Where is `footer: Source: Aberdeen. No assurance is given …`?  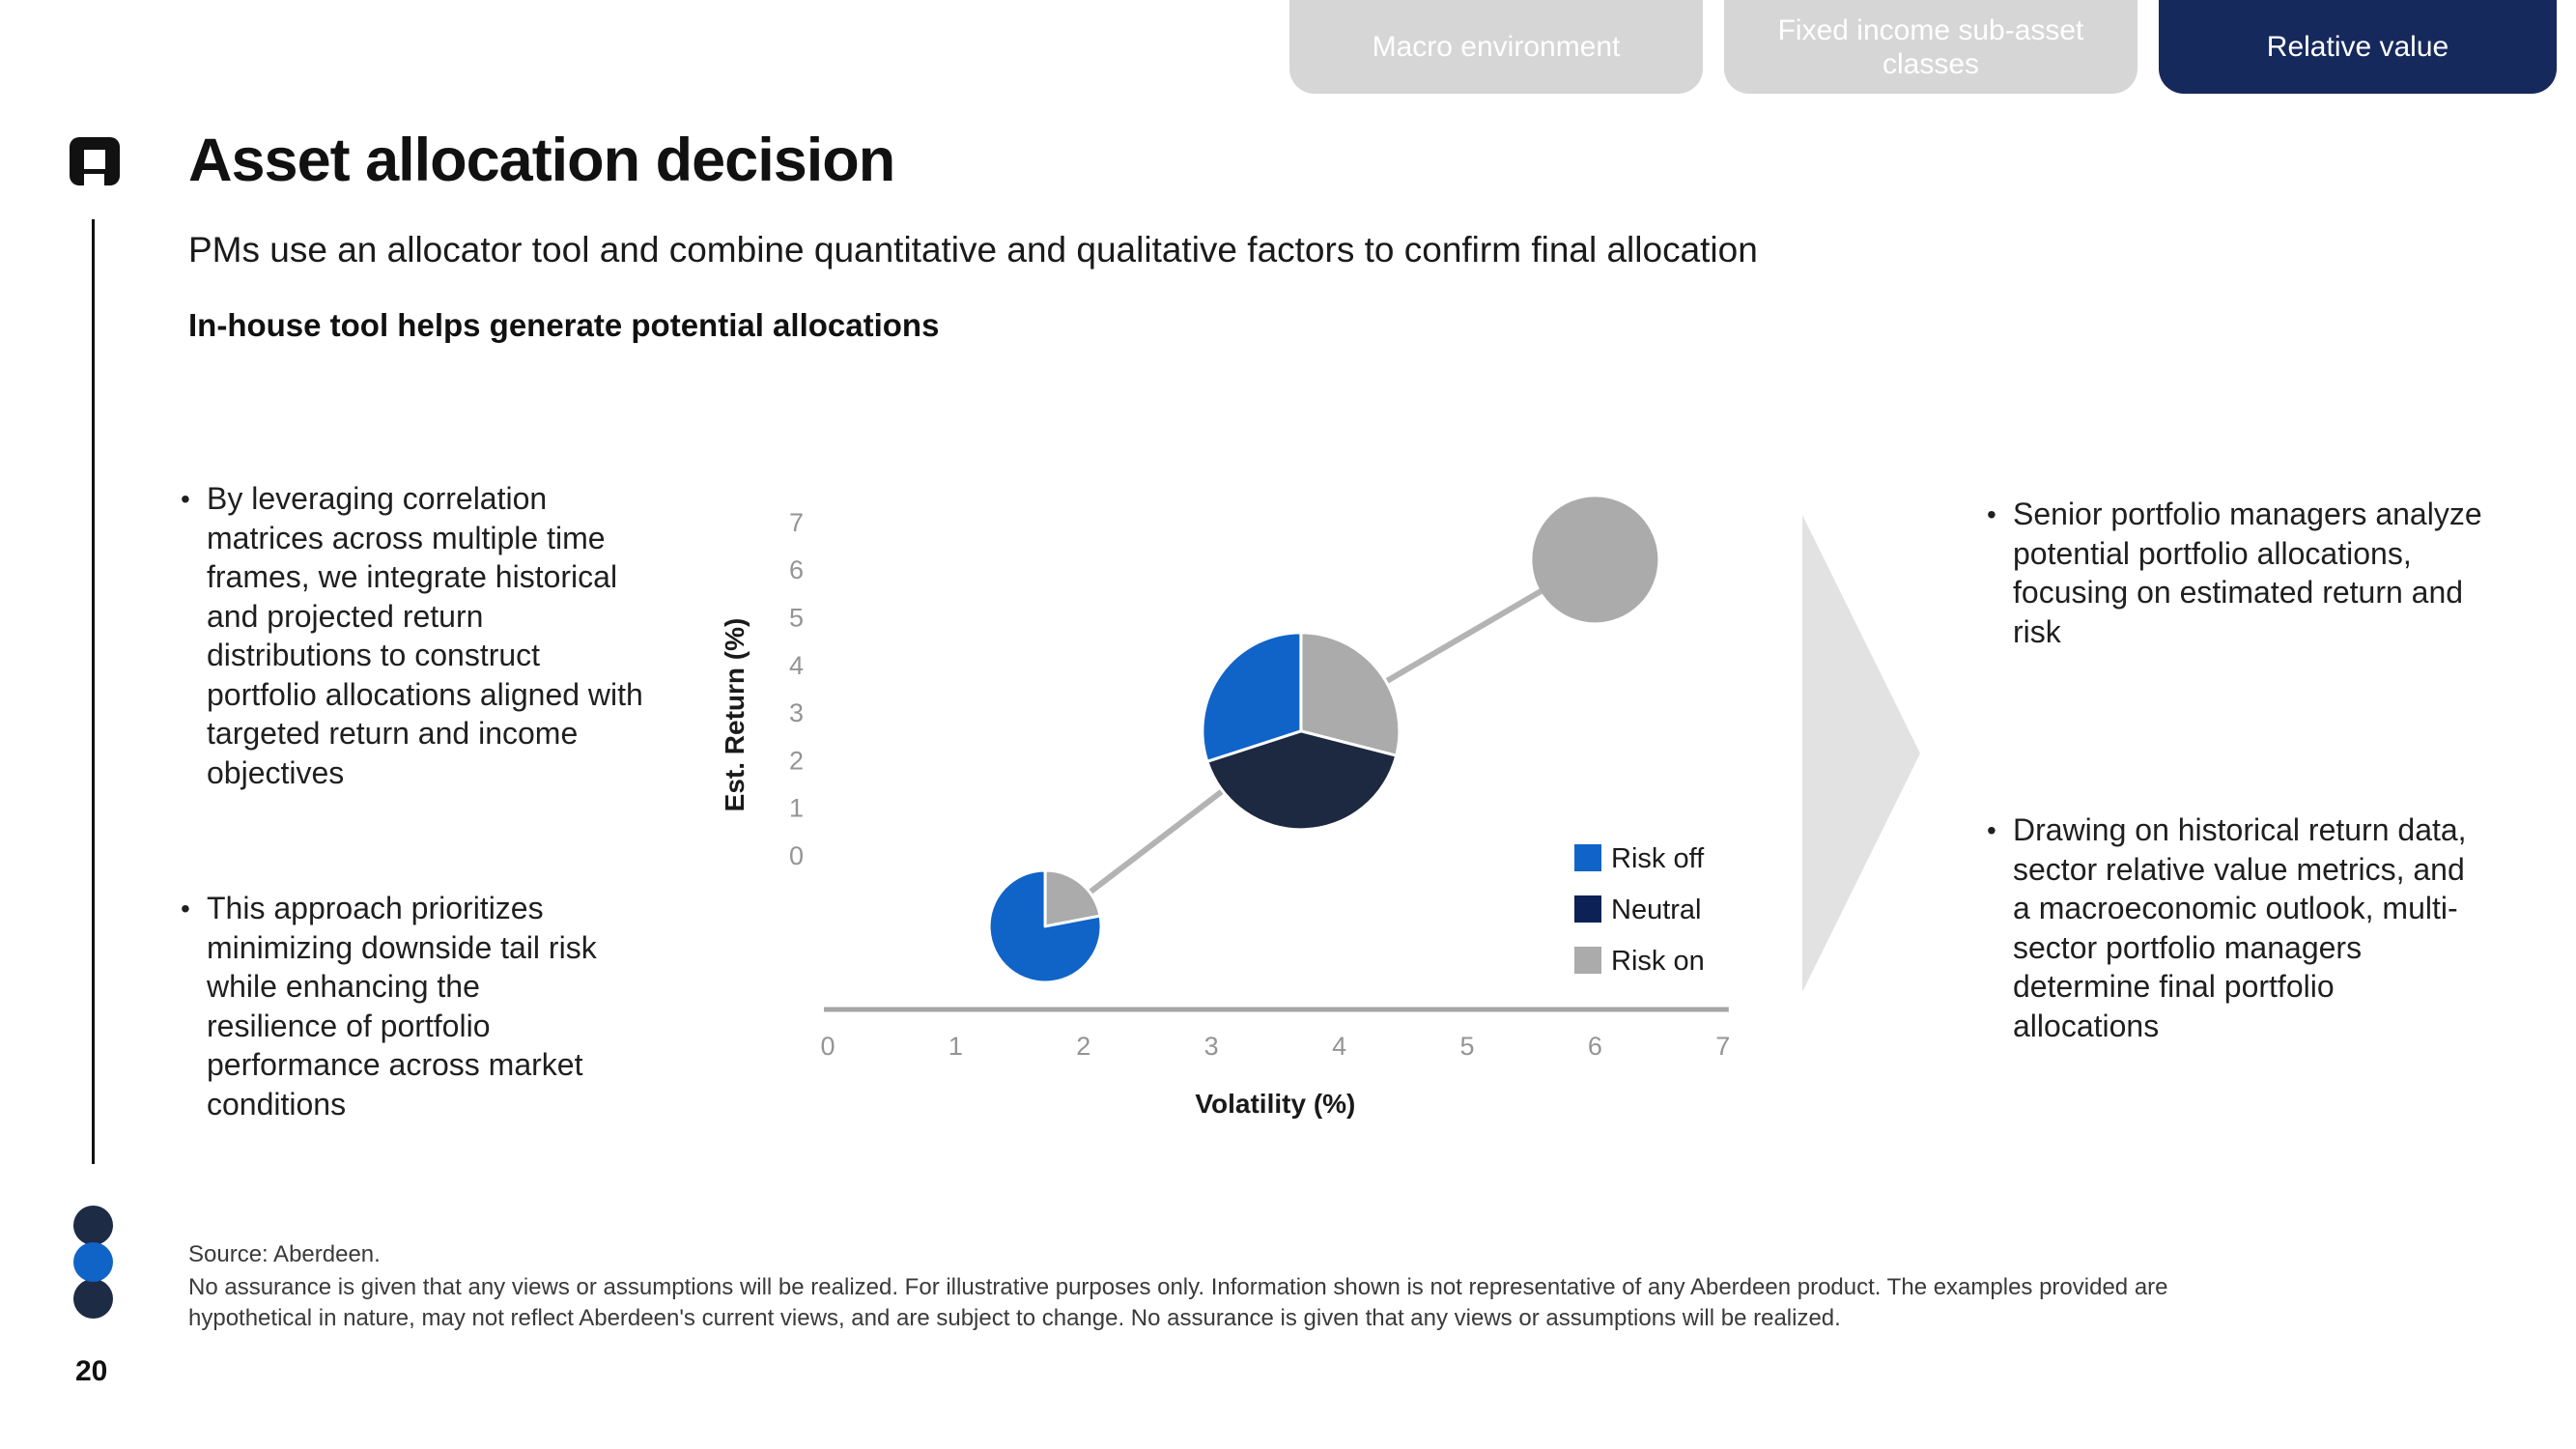 footer: Source: Aberdeen. No assurance is given … is located at coordinates (1299, 1286).